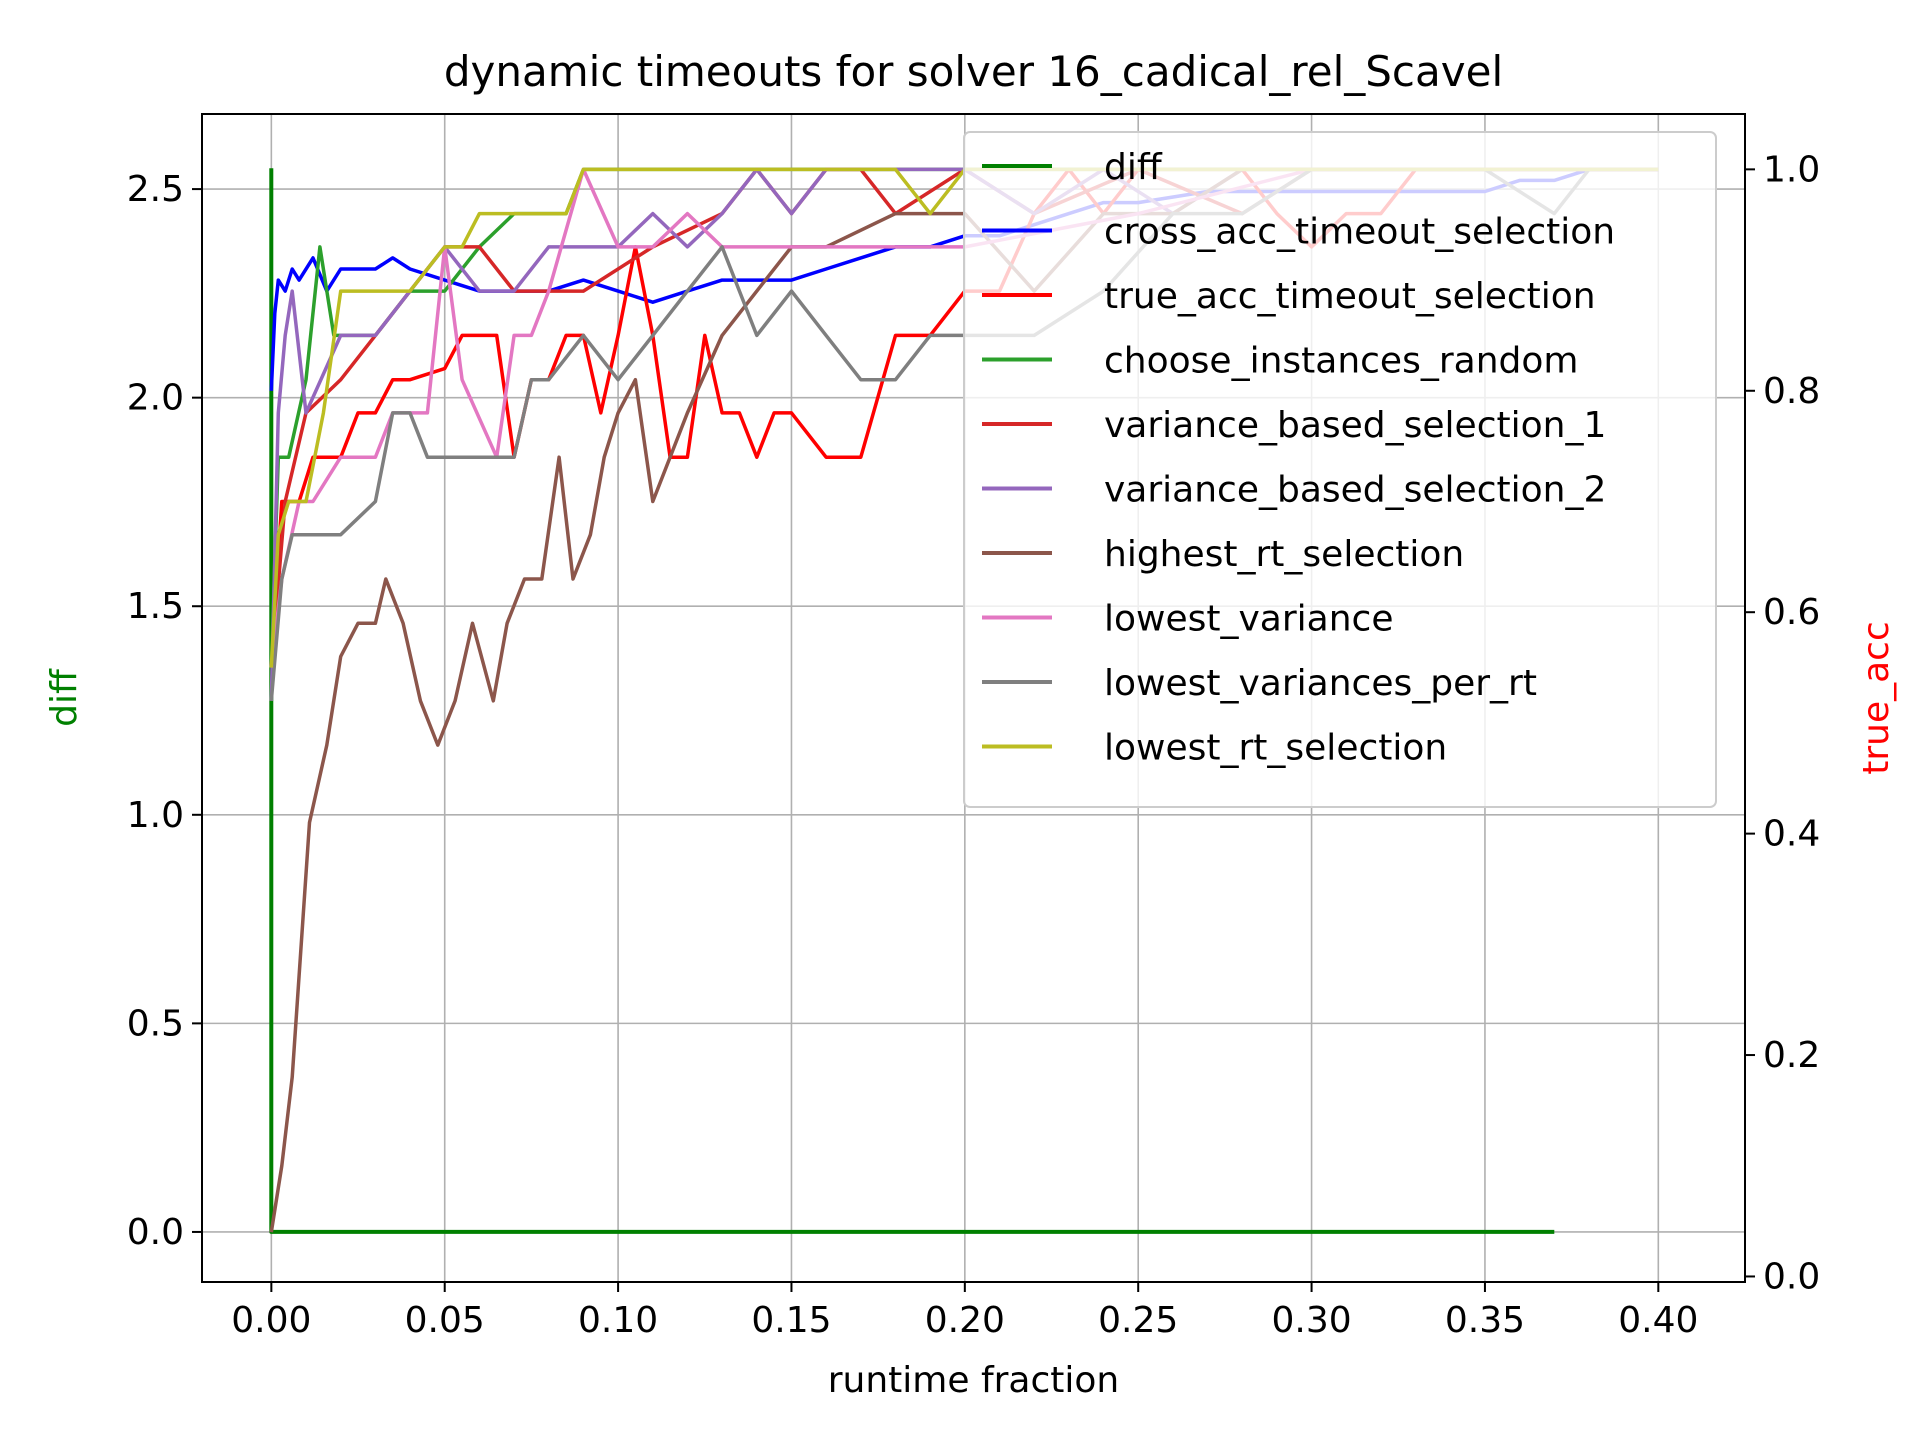  What do you see at coordinates (155, 815) in the screenshot?
I see `y-left-tick-label: 1.0` at bounding box center [155, 815].